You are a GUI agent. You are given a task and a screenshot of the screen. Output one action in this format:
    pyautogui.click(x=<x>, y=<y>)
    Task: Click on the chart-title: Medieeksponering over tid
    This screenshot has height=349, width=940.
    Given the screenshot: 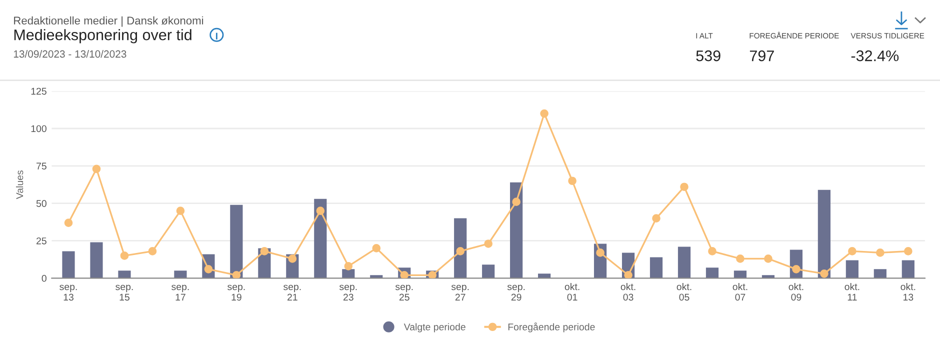 What is the action you would take?
    pyautogui.click(x=103, y=36)
    